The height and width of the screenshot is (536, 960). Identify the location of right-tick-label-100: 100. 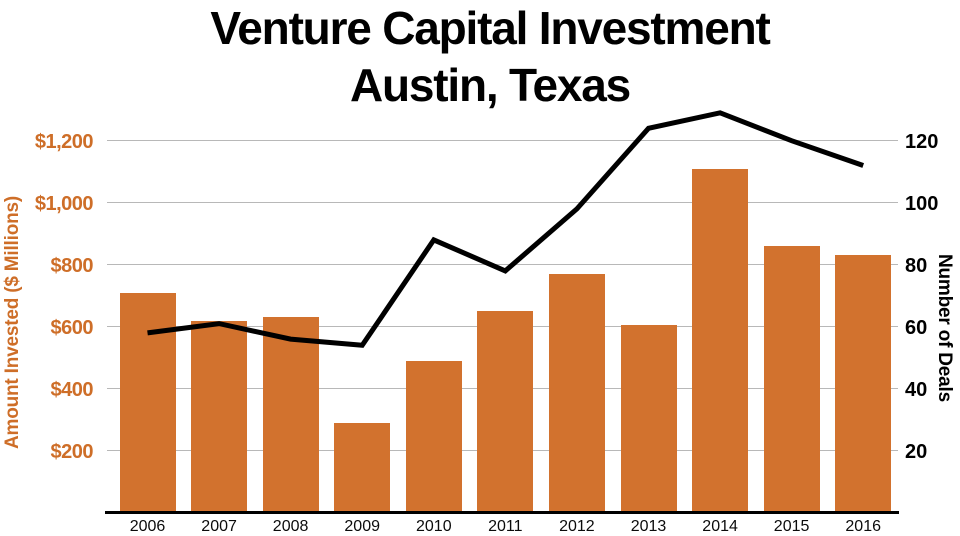
(922, 203).